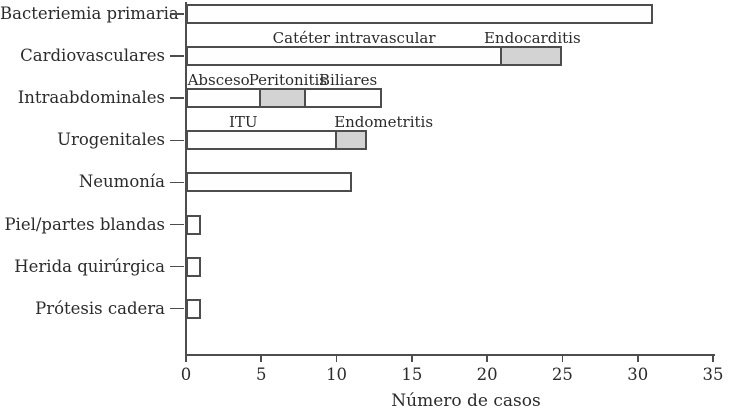 The width and height of the screenshot is (730, 417). What do you see at coordinates (562, 374) in the screenshot?
I see `x-tick-label: 25` at bounding box center [562, 374].